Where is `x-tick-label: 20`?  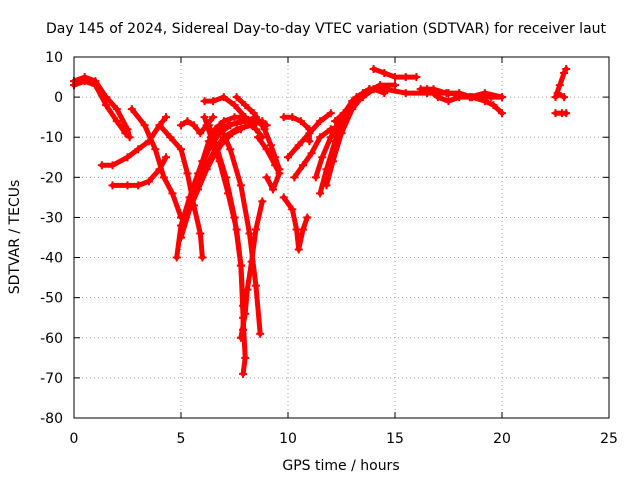 x-tick-label: 20 is located at coordinates (502, 439).